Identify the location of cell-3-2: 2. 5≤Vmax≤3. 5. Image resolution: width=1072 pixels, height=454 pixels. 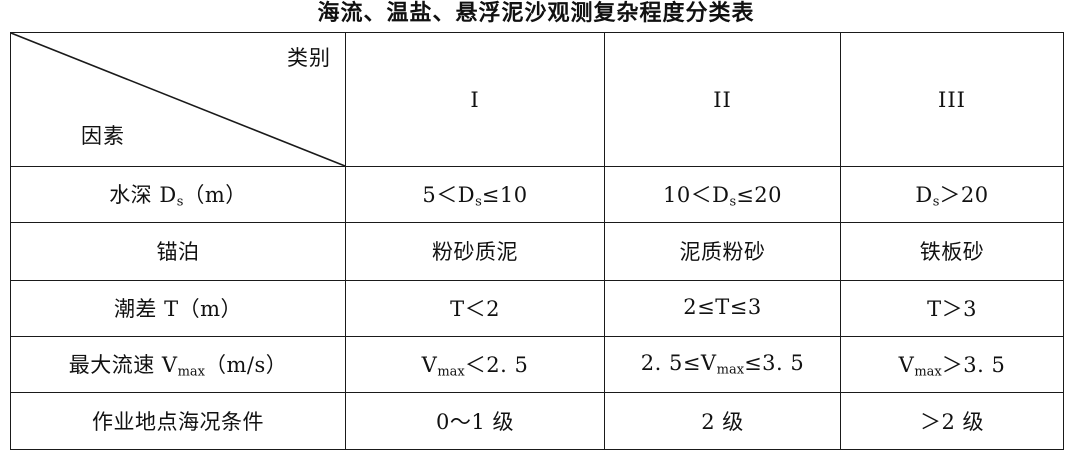
(722, 364).